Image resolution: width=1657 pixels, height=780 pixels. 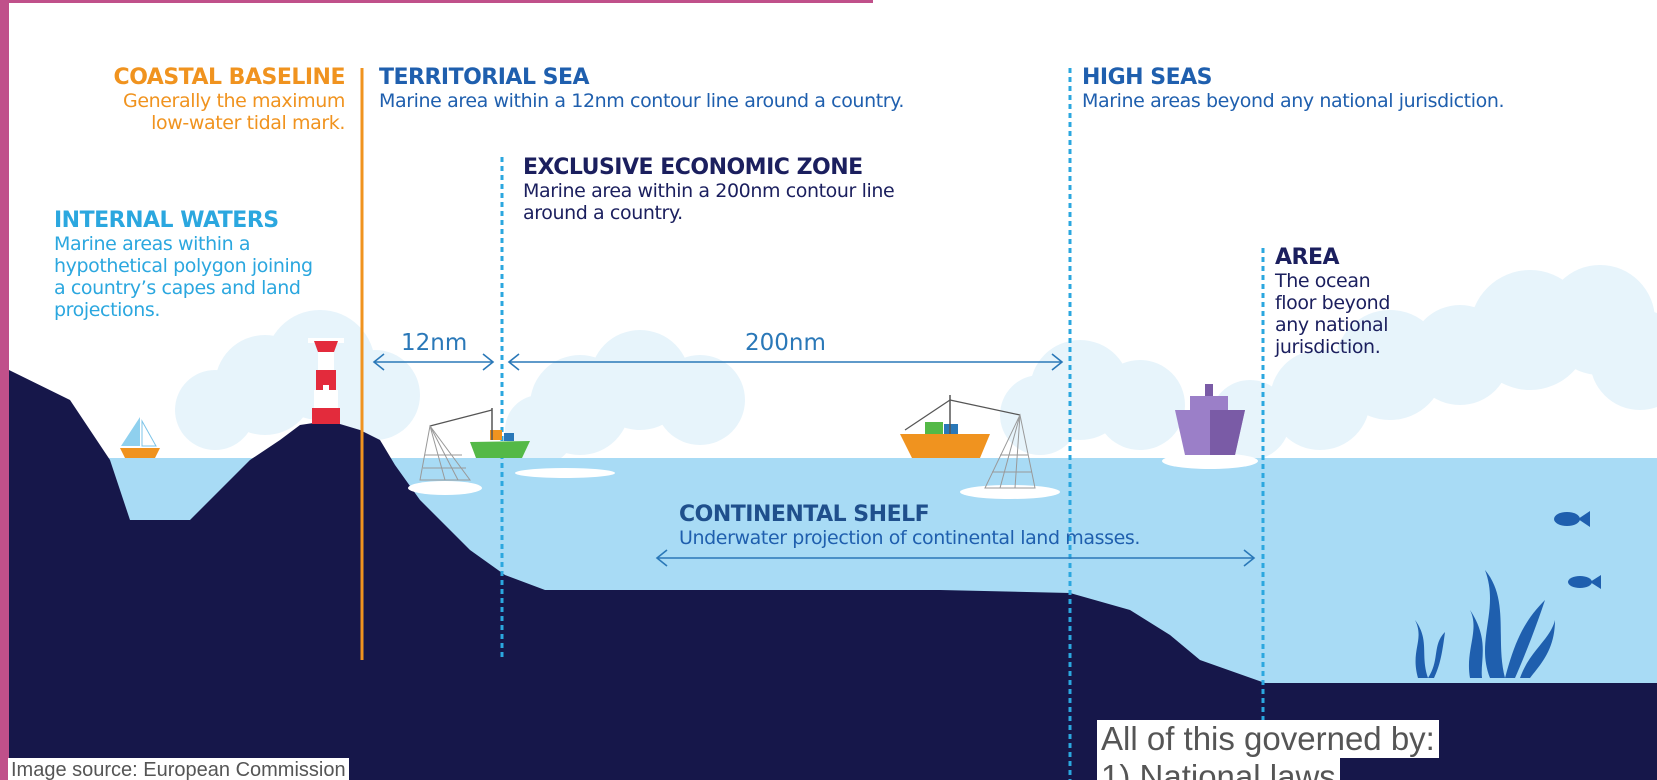 What do you see at coordinates (1147, 77) in the screenshot?
I see `high-seas-title: HIGH SEAS` at bounding box center [1147, 77].